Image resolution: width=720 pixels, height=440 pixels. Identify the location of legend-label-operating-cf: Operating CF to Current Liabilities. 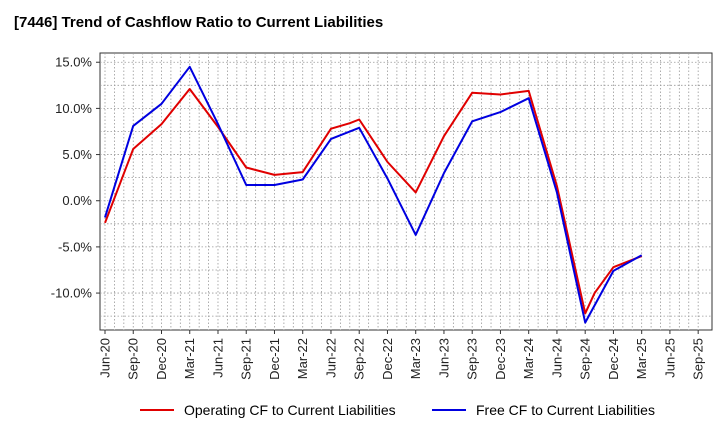
(290, 410).